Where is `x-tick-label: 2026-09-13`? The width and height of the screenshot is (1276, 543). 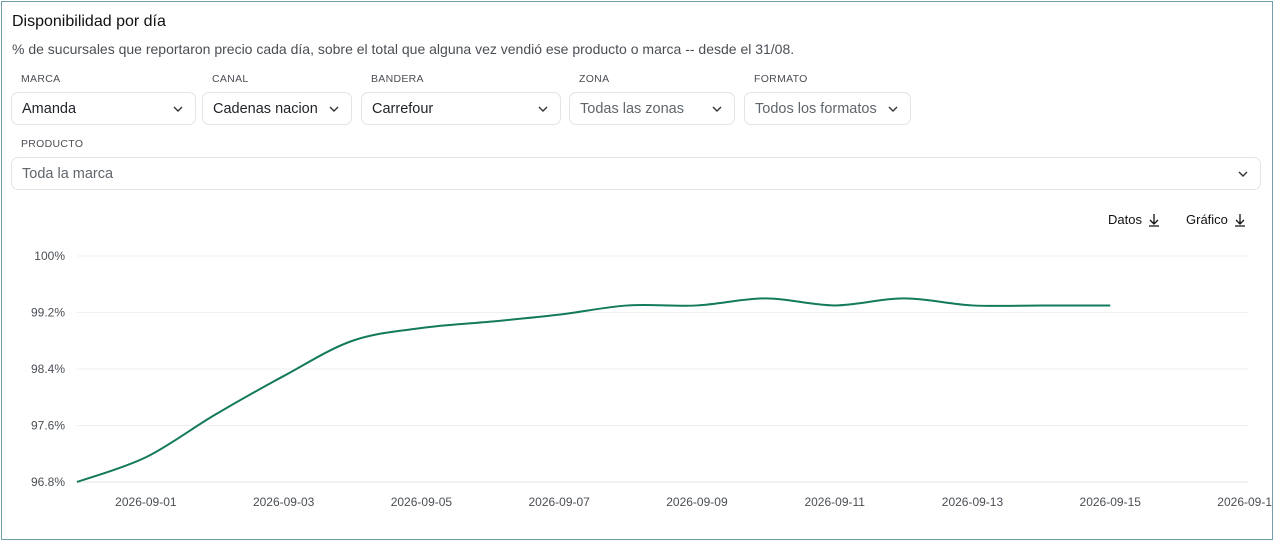
x-tick-label: 2026-09-13 is located at coordinates (973, 502).